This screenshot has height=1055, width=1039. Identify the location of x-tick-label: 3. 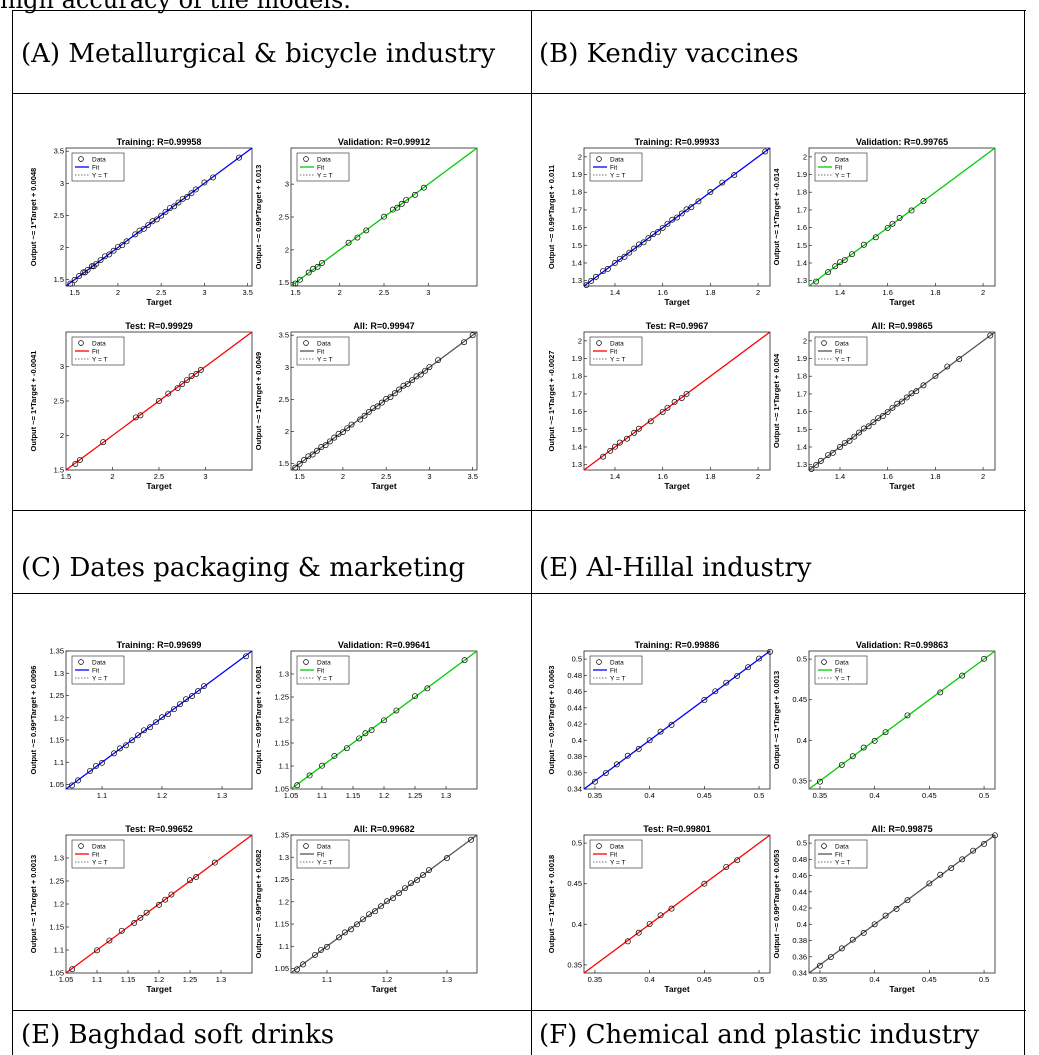
(429, 476).